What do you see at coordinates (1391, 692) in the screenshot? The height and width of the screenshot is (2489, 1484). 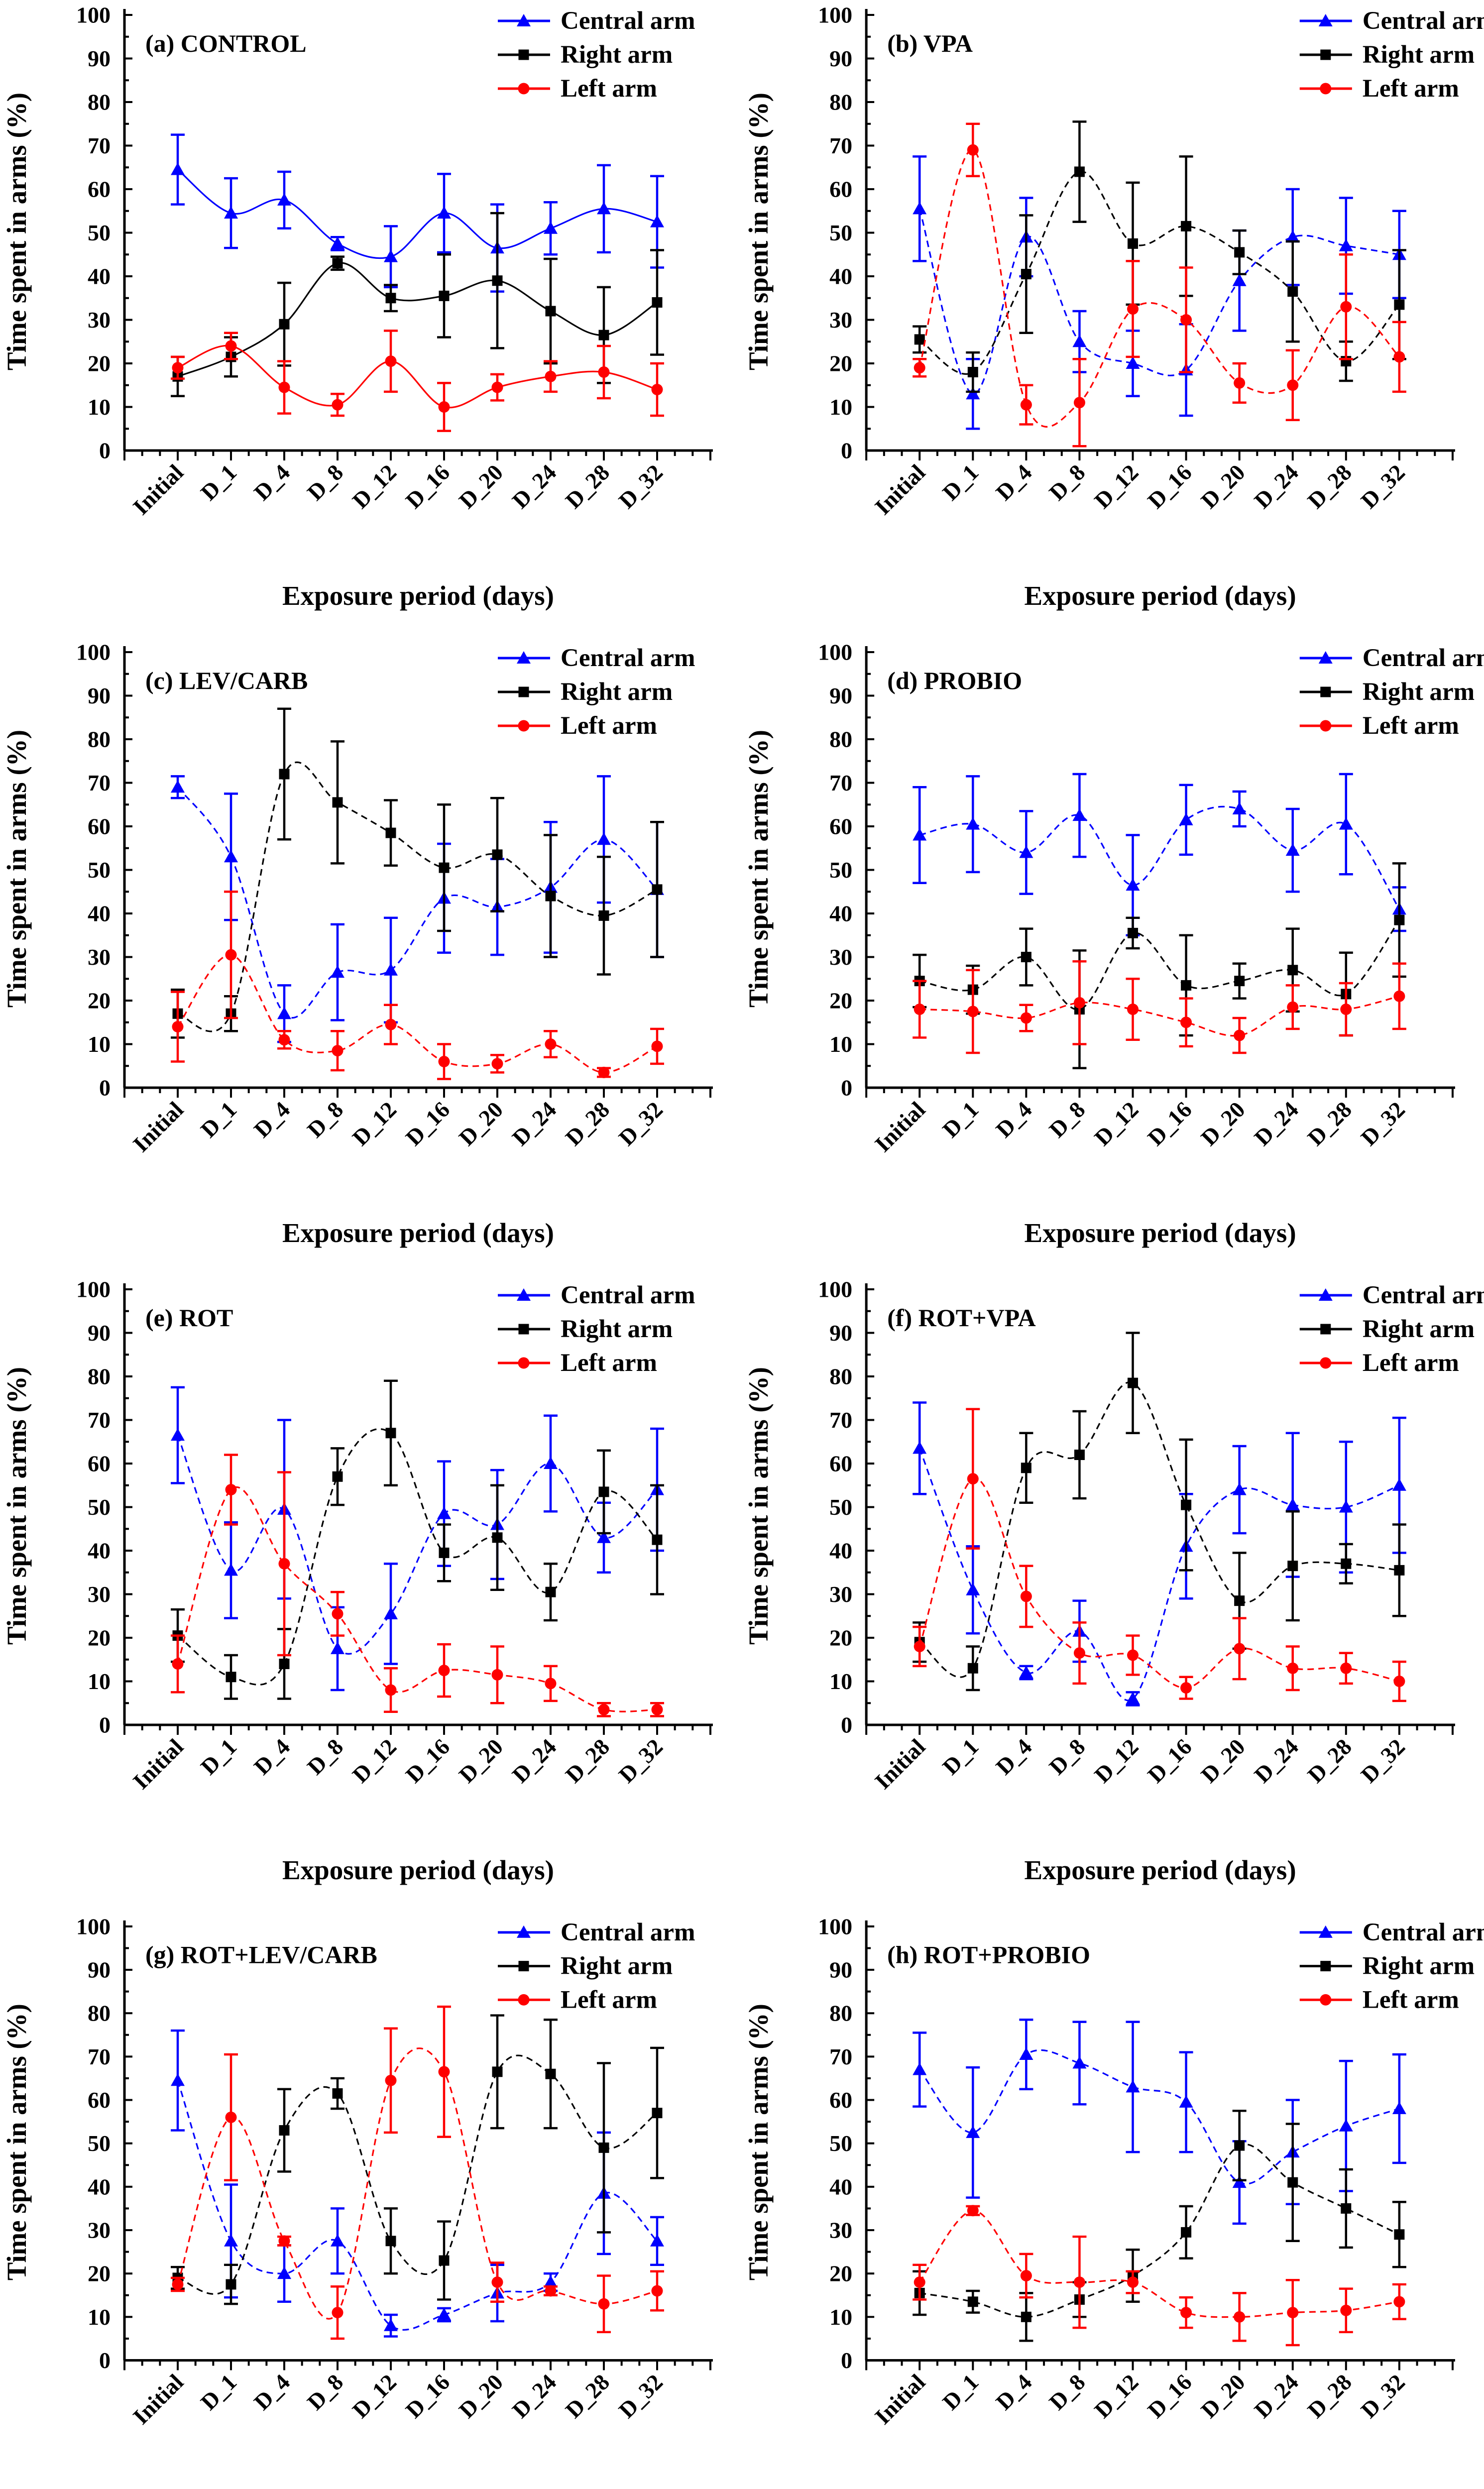 I see `legend: Central arm Right arm Left arm` at bounding box center [1391, 692].